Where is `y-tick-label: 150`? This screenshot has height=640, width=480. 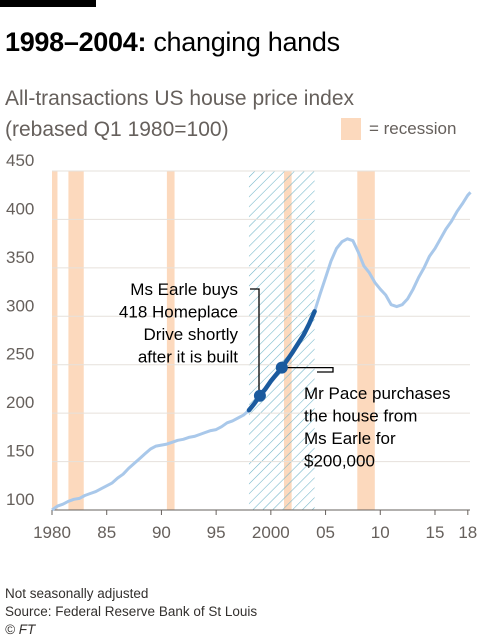
y-tick-label: 150 is located at coordinates (20, 451).